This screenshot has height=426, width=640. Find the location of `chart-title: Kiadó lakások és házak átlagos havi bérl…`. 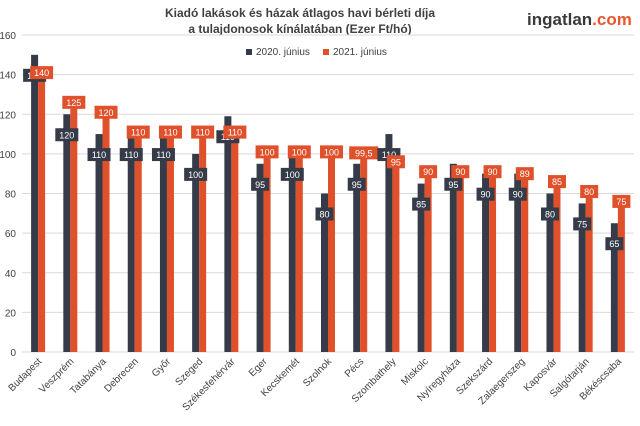

chart-title: Kiadó lakások és házak átlagos havi bérl… is located at coordinates (300, 21).